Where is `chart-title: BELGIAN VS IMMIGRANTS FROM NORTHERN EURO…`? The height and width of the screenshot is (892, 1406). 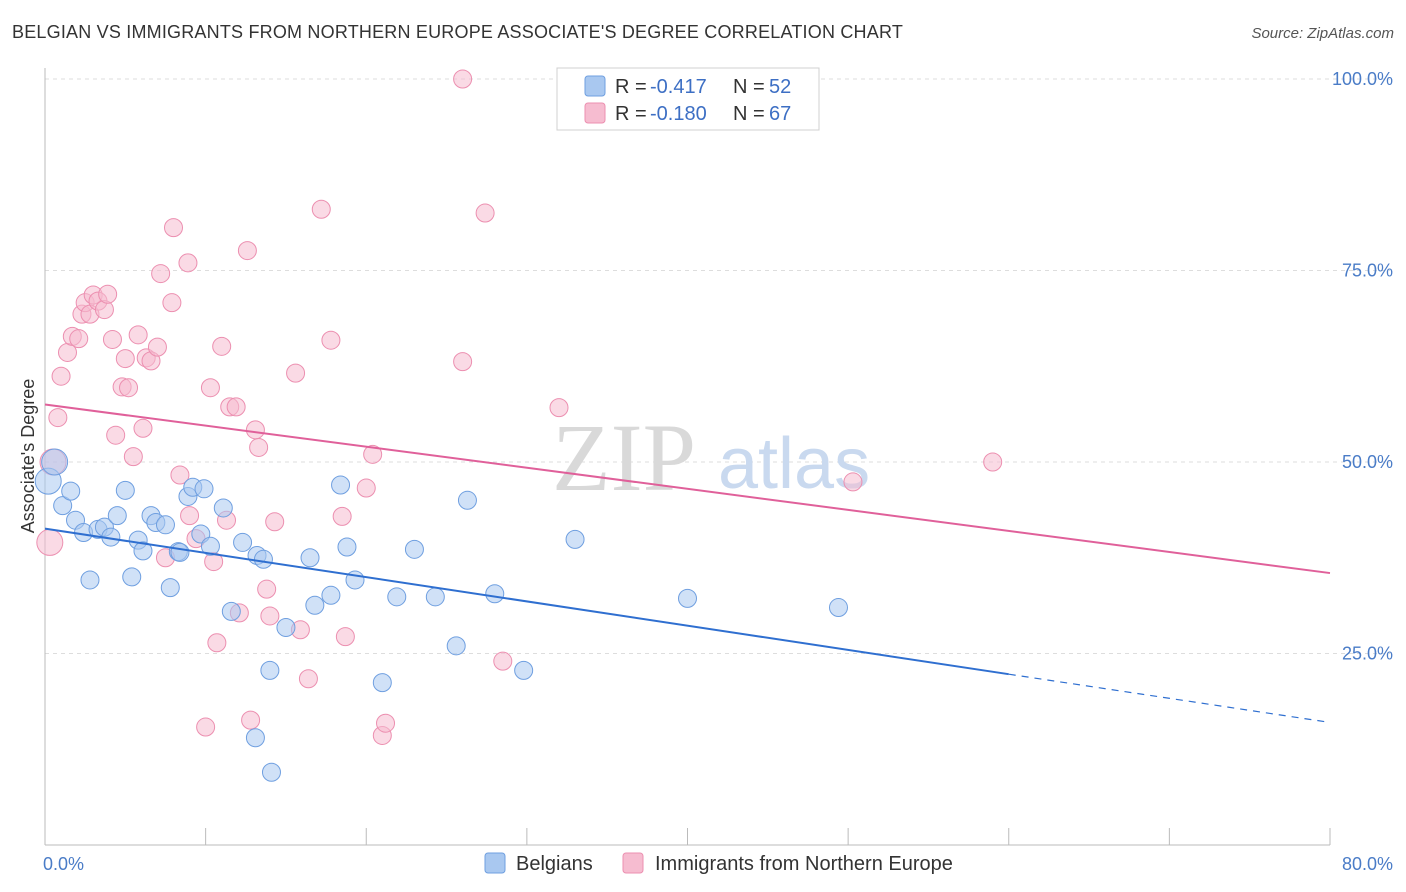
chart-title: BELGIAN VS IMMIGRANTS FROM NORTHERN EURO… is located at coordinates (457, 32).